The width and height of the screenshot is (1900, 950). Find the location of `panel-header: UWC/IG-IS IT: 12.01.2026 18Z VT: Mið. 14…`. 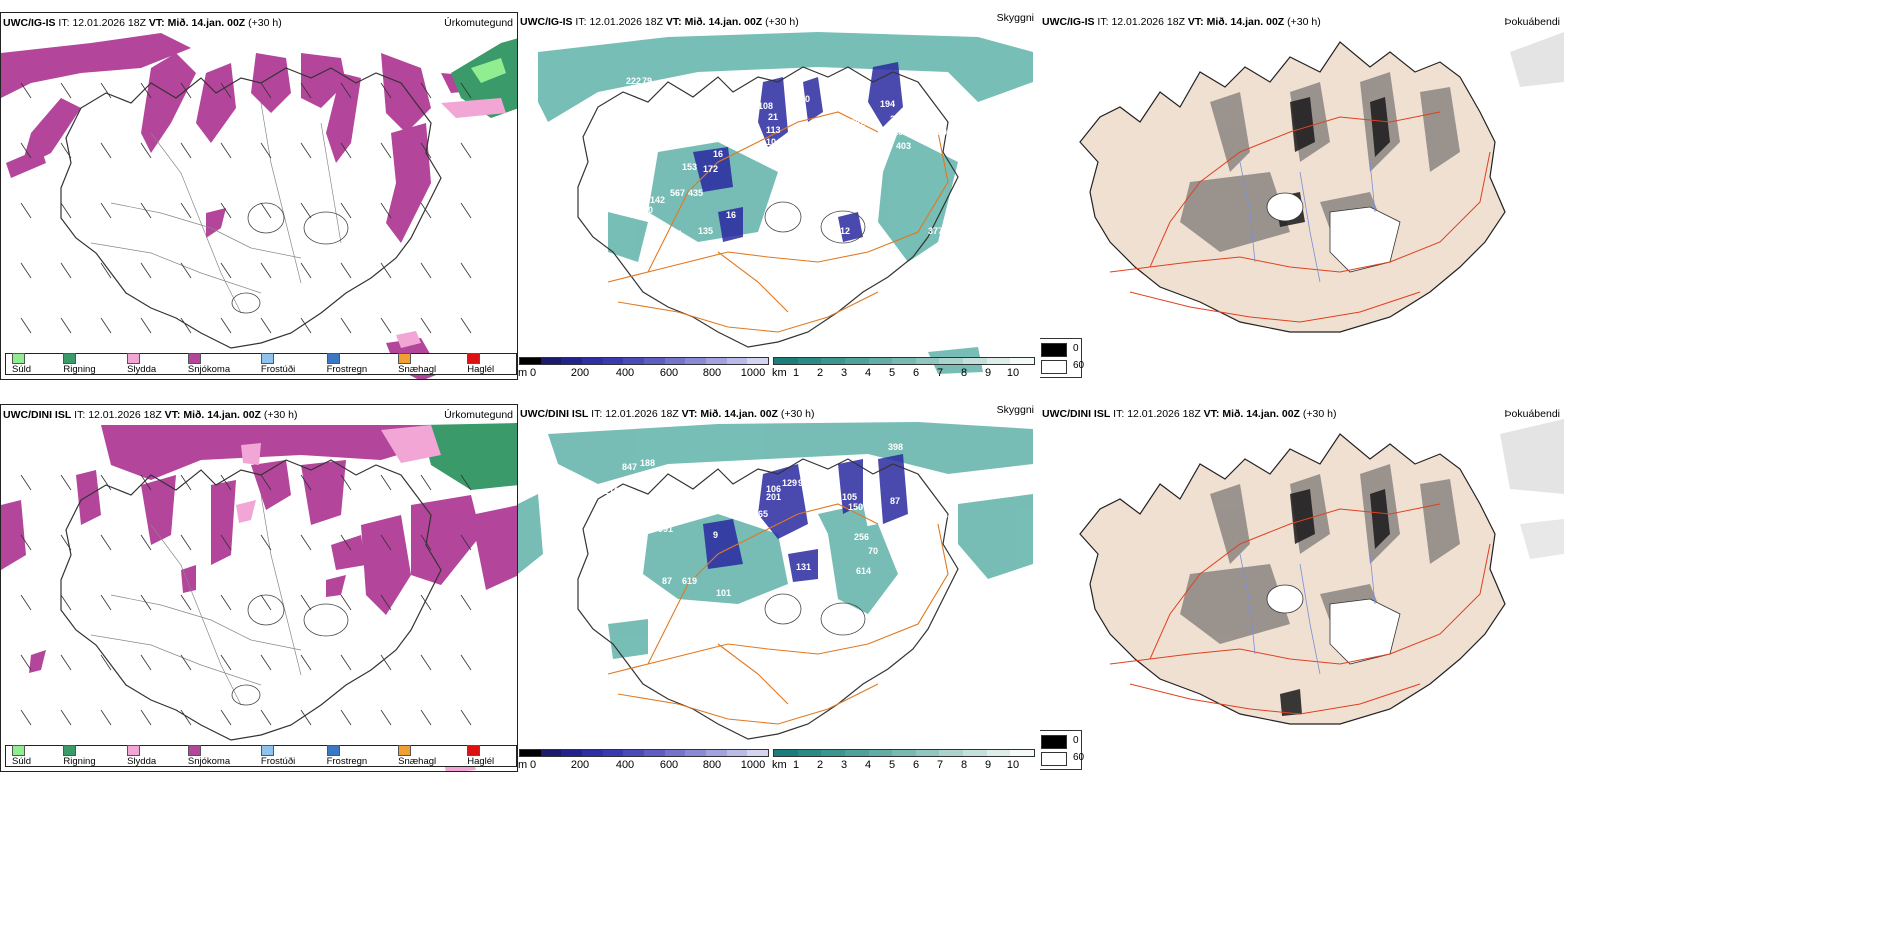

panel-header: UWC/IG-IS IT: 12.01.2026 18Z VT: Mið. 14… is located at coordinates (258, 24).